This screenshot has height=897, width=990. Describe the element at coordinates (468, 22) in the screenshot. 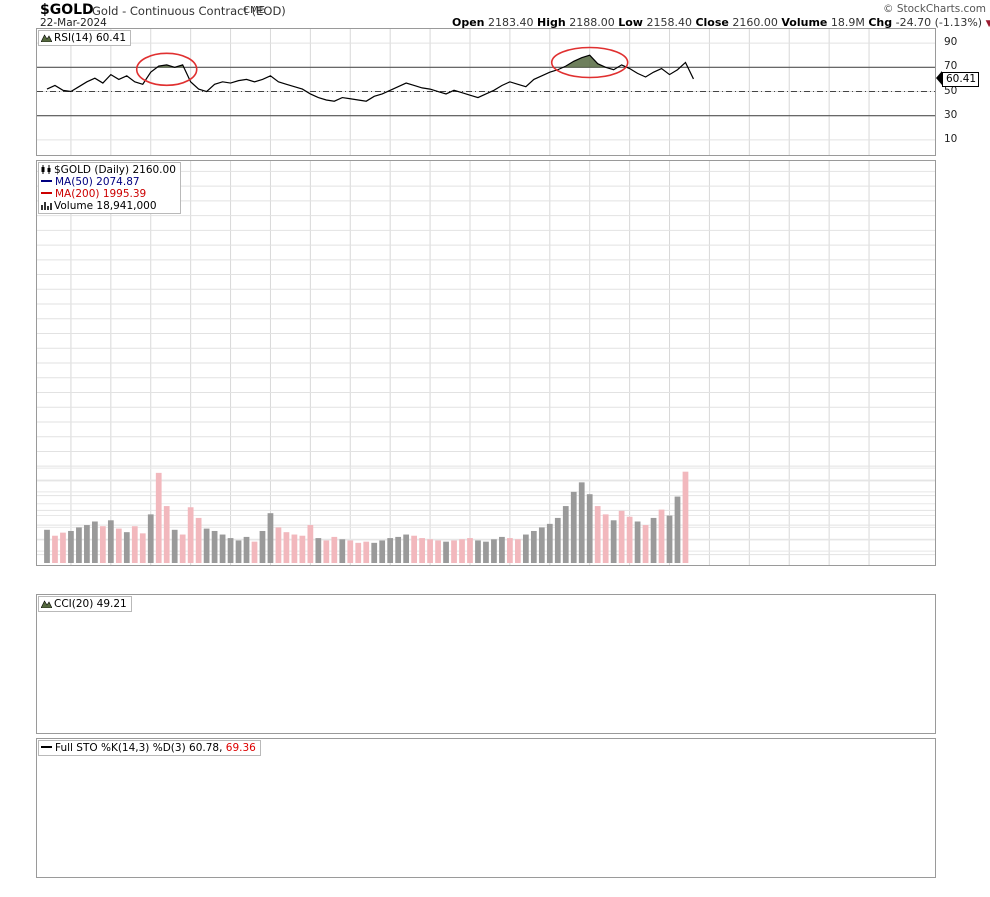

I see `open-label: Open` at that location.